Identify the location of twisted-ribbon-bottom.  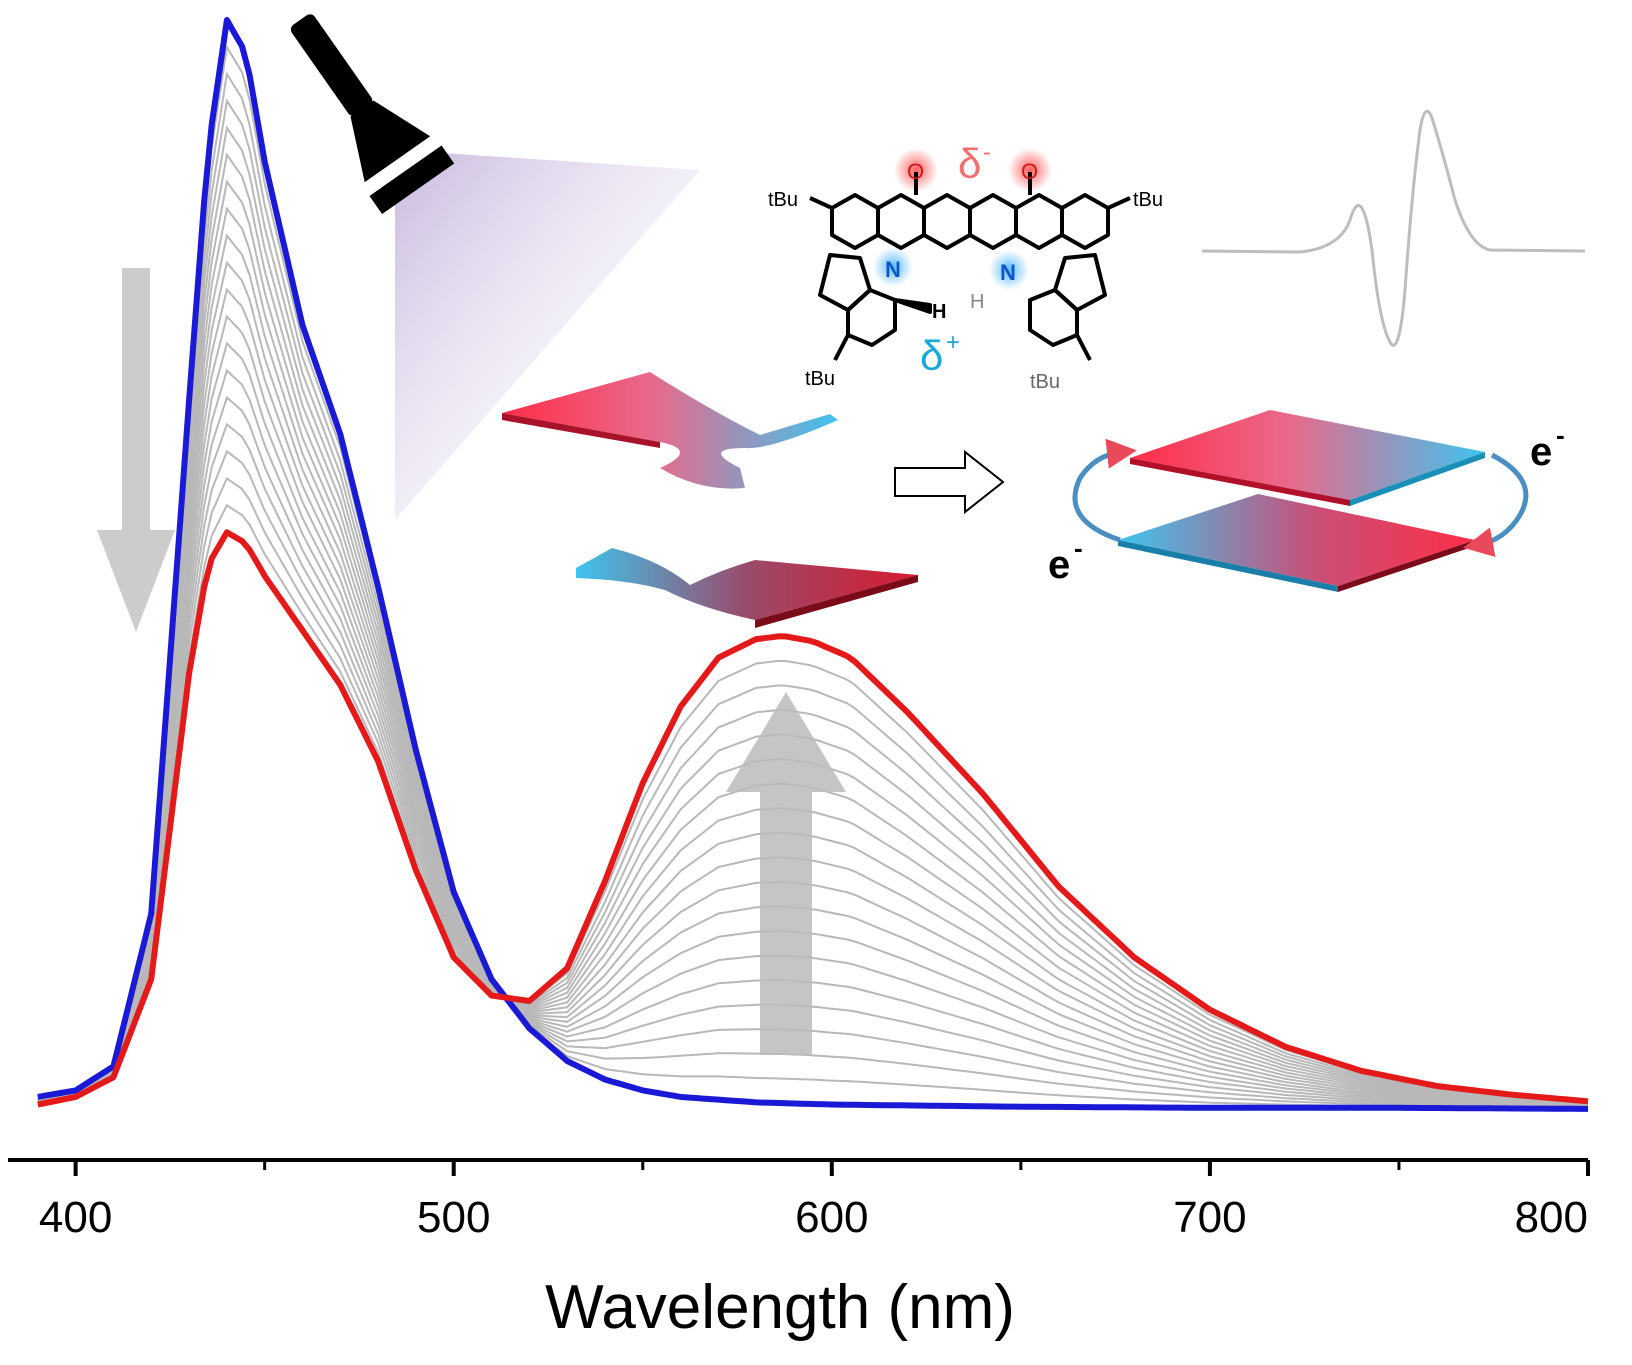
(747, 588).